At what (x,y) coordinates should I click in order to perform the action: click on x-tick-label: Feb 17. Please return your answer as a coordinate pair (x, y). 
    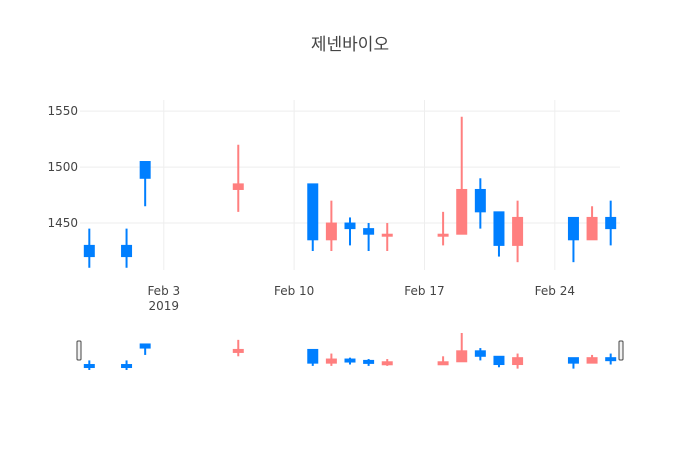
    Looking at the image, I should click on (424, 291).